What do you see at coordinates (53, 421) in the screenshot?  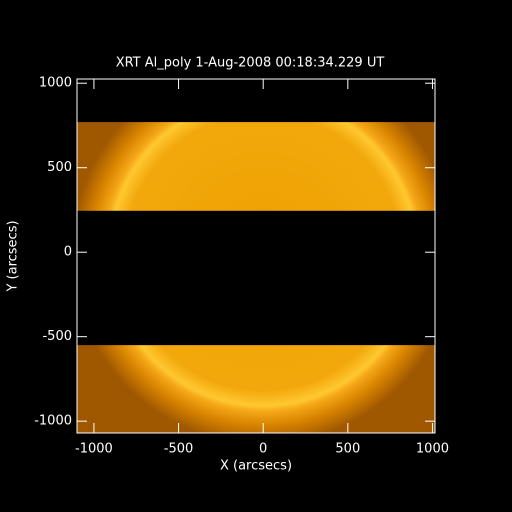 I see `y-tick-label: -1000` at bounding box center [53, 421].